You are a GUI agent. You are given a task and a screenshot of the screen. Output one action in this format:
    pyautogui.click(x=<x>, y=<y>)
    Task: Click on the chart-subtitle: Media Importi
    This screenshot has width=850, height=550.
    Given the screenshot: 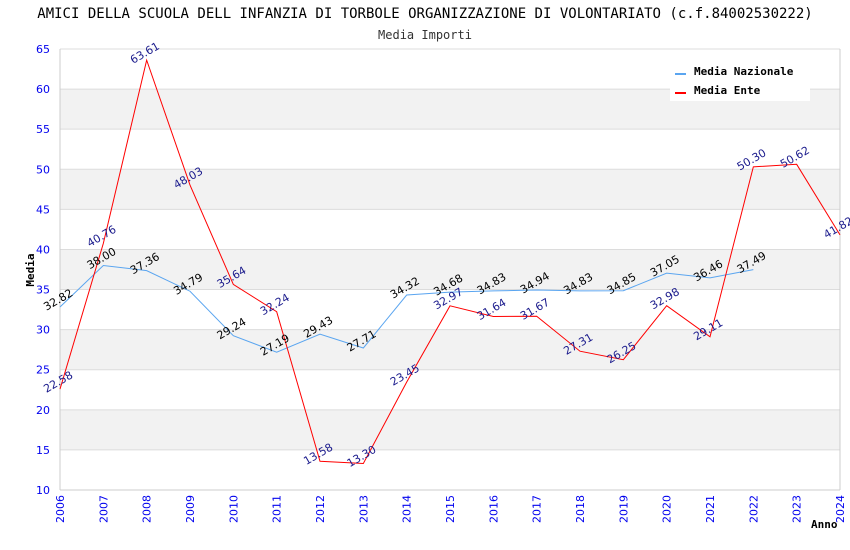 What is the action you would take?
    pyautogui.click(x=425, y=35)
    